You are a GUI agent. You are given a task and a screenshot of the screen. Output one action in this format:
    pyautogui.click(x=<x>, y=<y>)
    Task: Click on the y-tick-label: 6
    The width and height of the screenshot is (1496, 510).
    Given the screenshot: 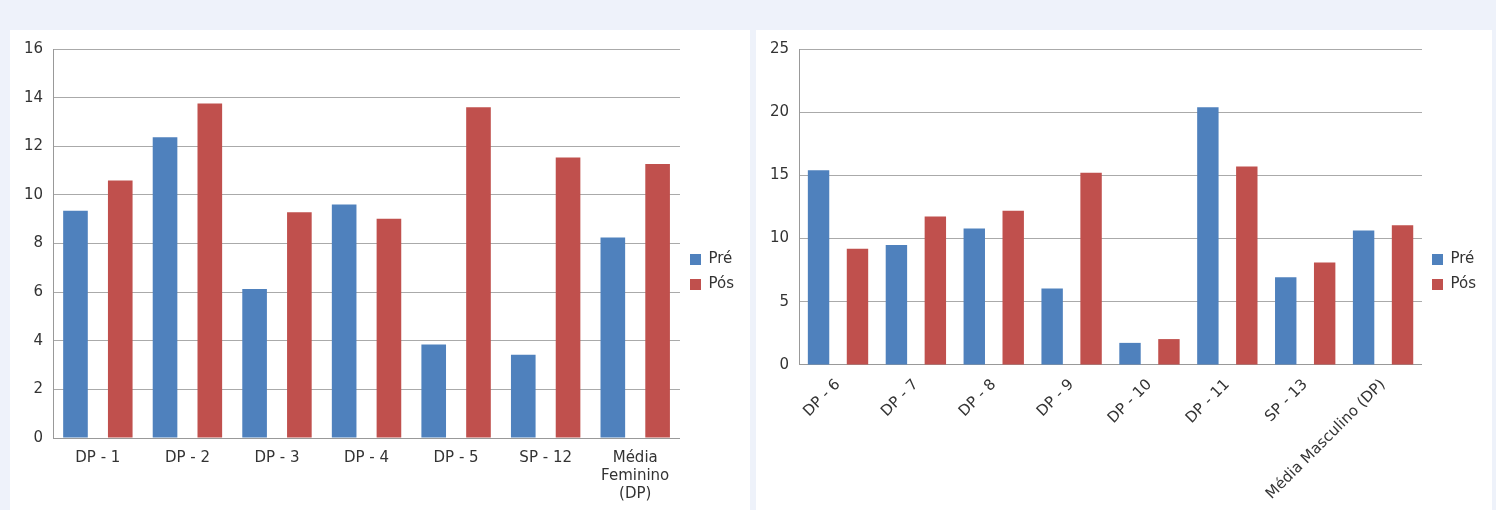 What is the action you would take?
    pyautogui.click(x=38, y=291)
    